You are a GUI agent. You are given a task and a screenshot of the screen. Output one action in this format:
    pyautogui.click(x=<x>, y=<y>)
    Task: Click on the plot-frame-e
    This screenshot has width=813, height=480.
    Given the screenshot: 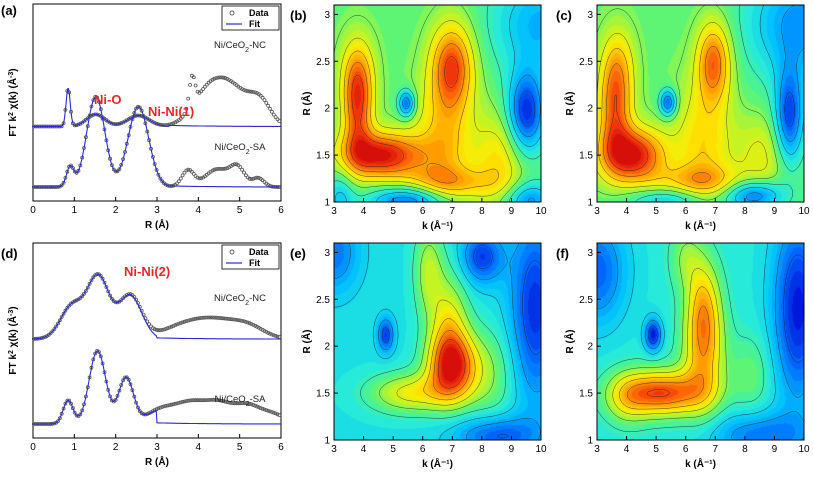 What is the action you would take?
    pyautogui.click(x=437, y=341)
    